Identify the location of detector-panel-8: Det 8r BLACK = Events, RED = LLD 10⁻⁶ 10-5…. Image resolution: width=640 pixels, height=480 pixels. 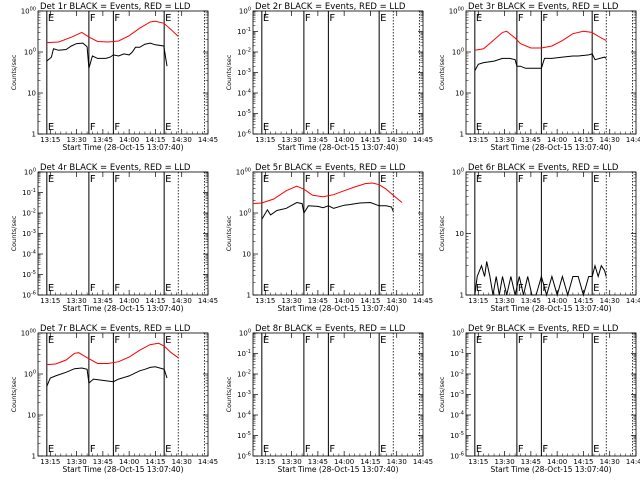
(329, 399).